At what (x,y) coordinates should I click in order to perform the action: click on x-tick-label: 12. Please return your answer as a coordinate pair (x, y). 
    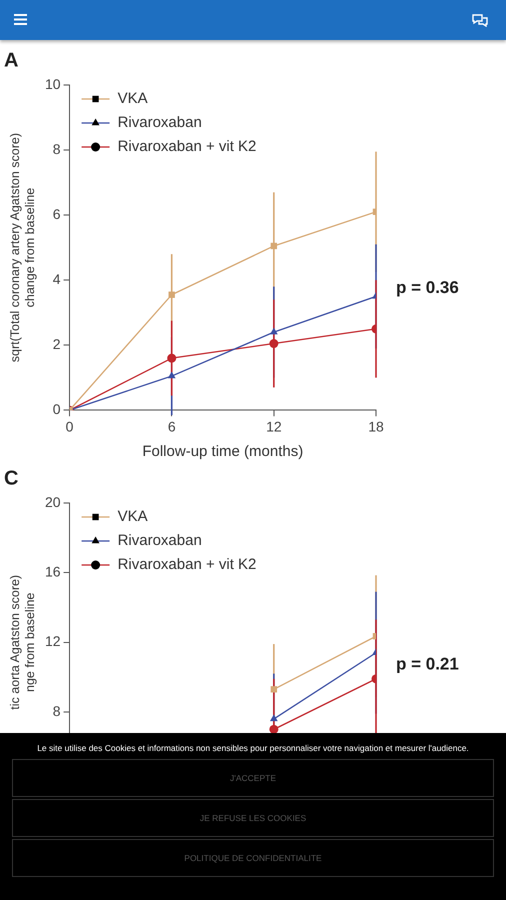
    Looking at the image, I should click on (274, 426).